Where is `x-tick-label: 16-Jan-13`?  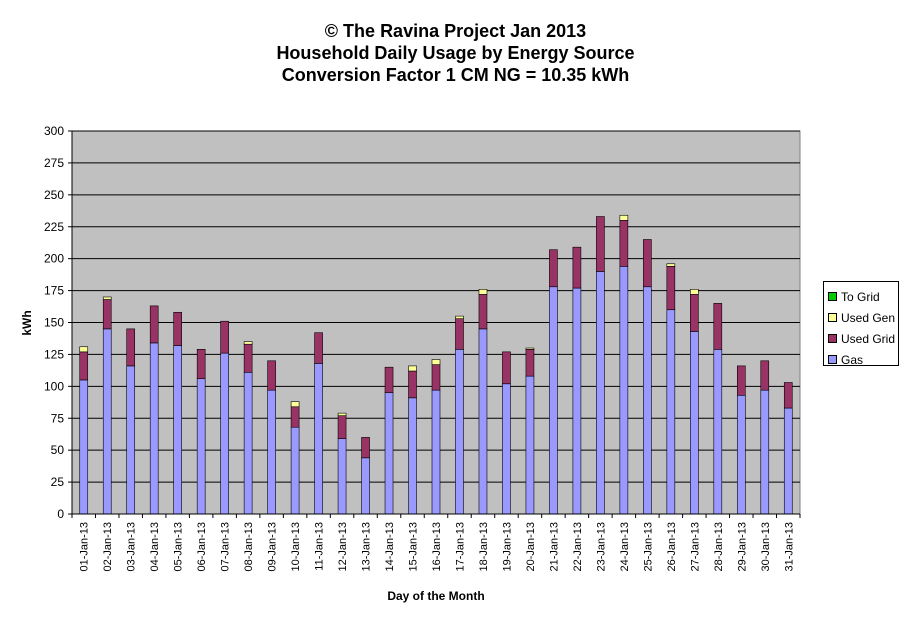
x-tick-label: 16-Jan-13 is located at coordinates (437, 547).